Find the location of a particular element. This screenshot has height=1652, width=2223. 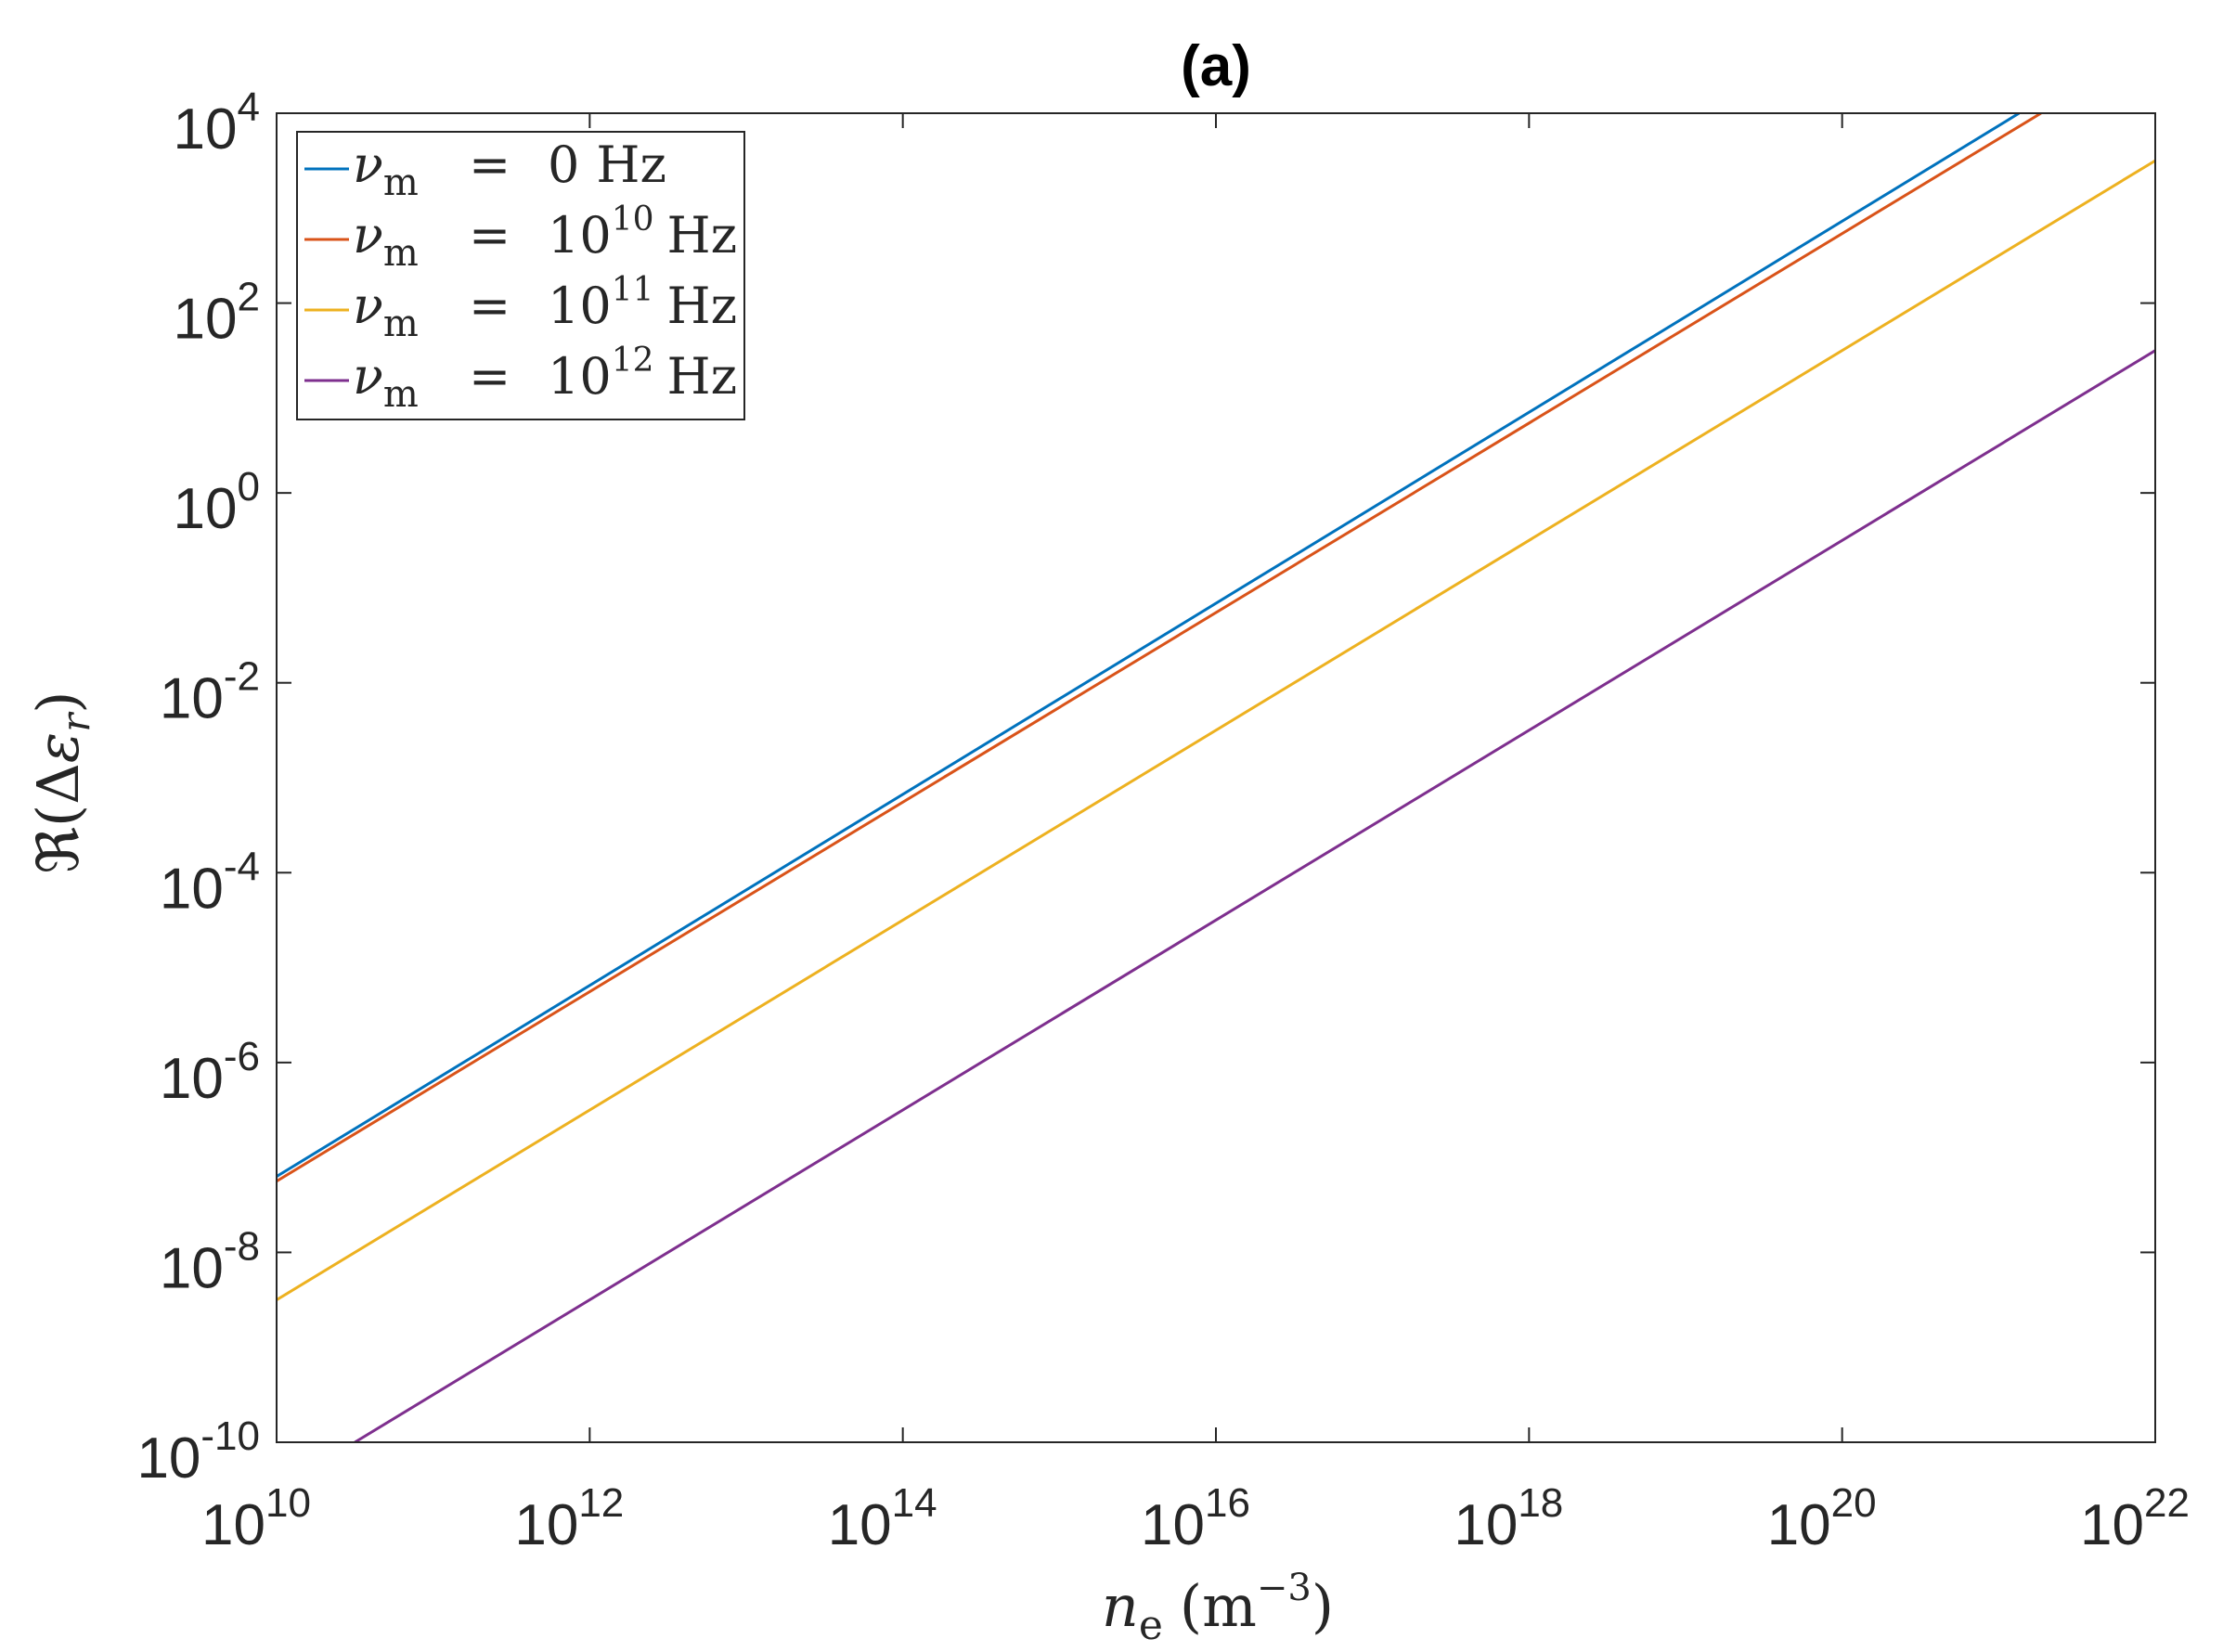

x-tick-label: 1020 is located at coordinates (1822, 1518).